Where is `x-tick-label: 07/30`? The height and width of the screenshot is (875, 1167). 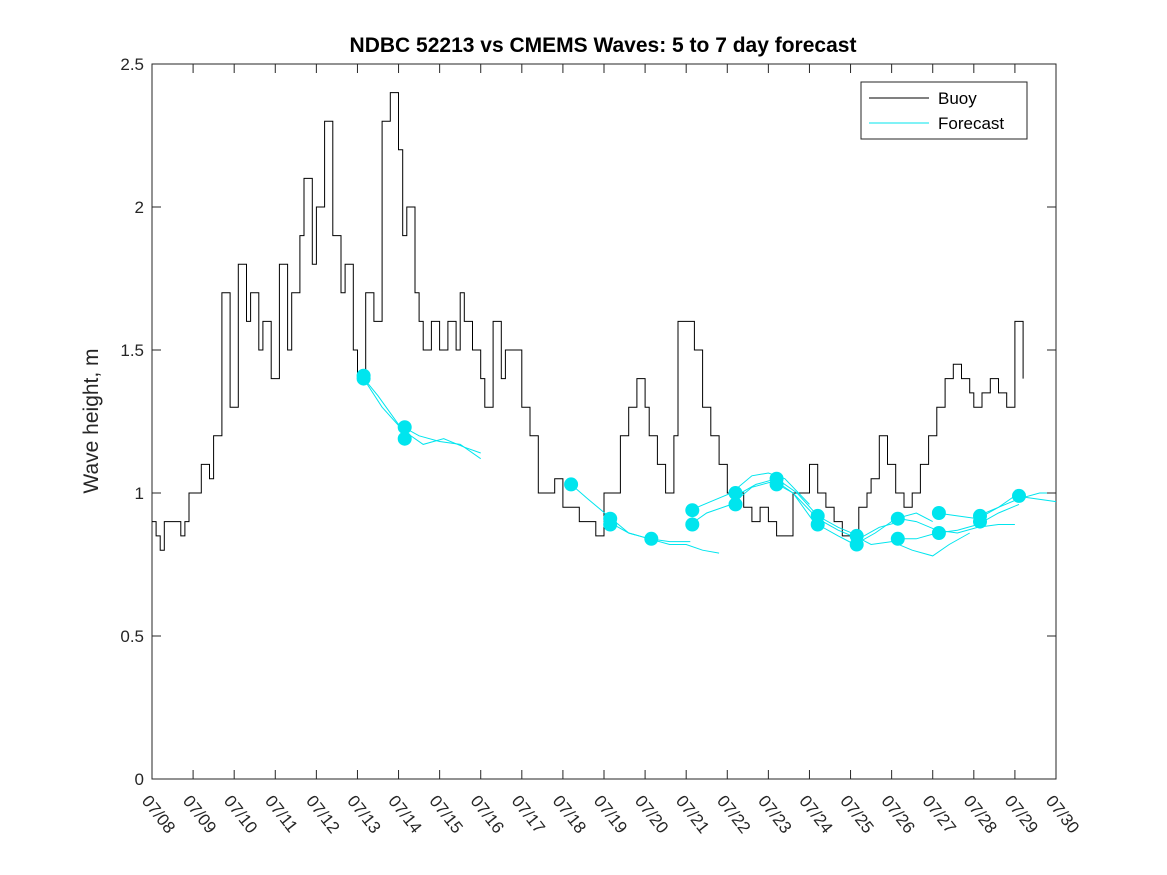 x-tick-label: 07/30 is located at coordinates (1062, 814).